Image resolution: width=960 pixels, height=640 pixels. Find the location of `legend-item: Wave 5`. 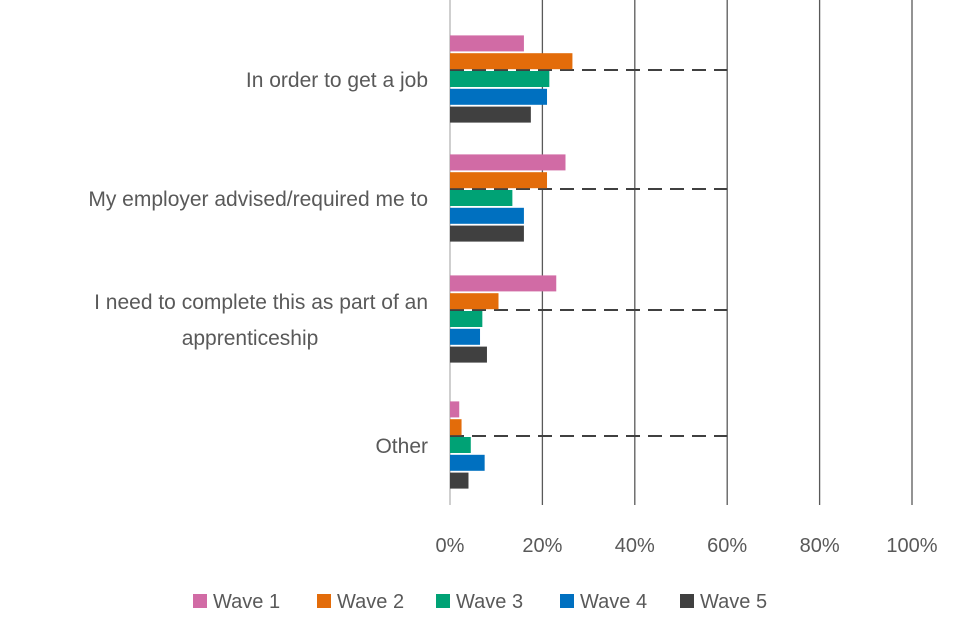

legend-item: Wave 5 is located at coordinates (723, 602).